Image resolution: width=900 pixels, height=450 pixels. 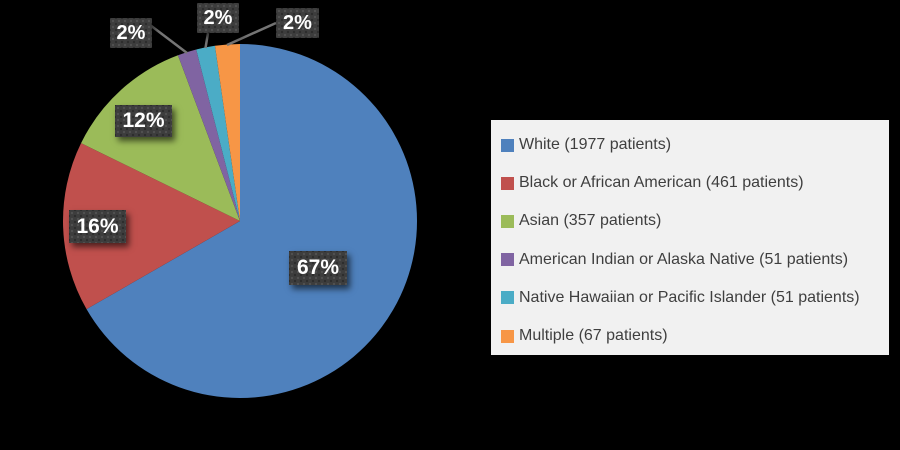 What do you see at coordinates (131, 33) in the screenshot?
I see `percent-label-american-indian: 2%` at bounding box center [131, 33].